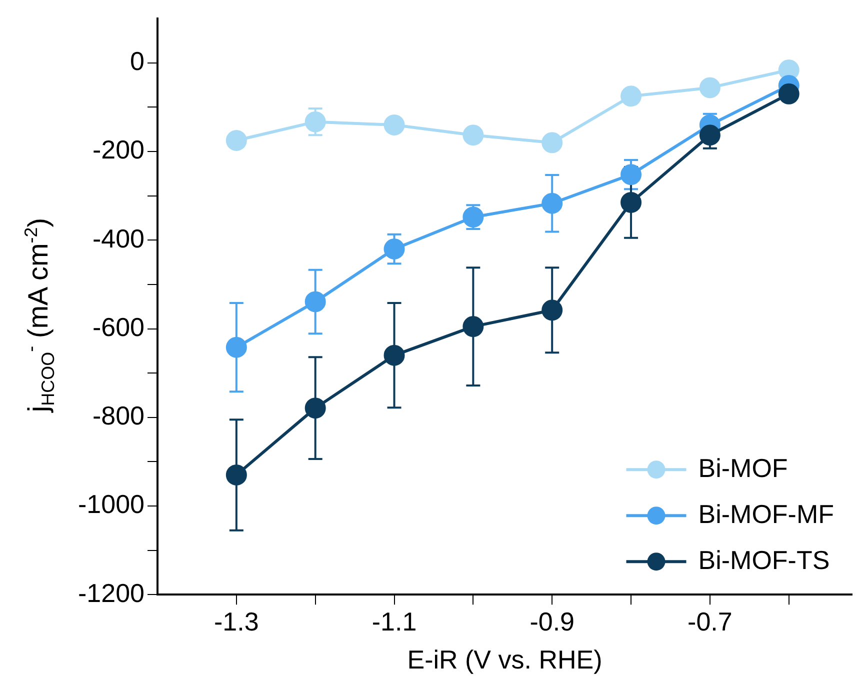 This screenshot has width=864, height=691. Describe the element at coordinates (552, 621) in the screenshot. I see `x-tick-label: -0.9` at that location.